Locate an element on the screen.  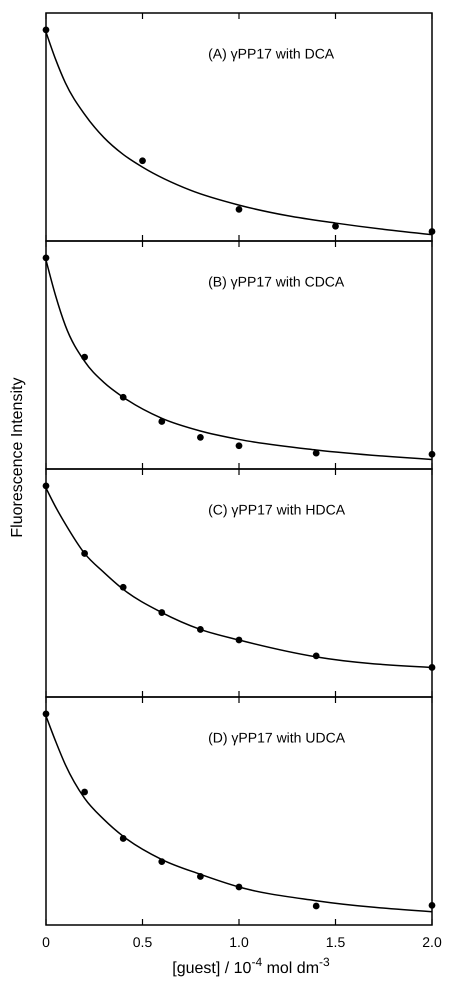
text: (D) γPP17 with UDCA is located at coordinates (277, 738).